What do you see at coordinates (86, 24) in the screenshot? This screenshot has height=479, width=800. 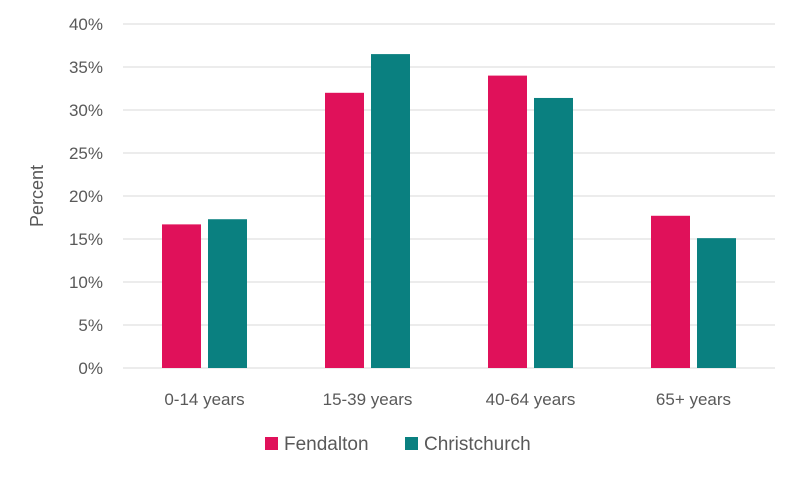 I see `y-tick-label: 40%` at bounding box center [86, 24].